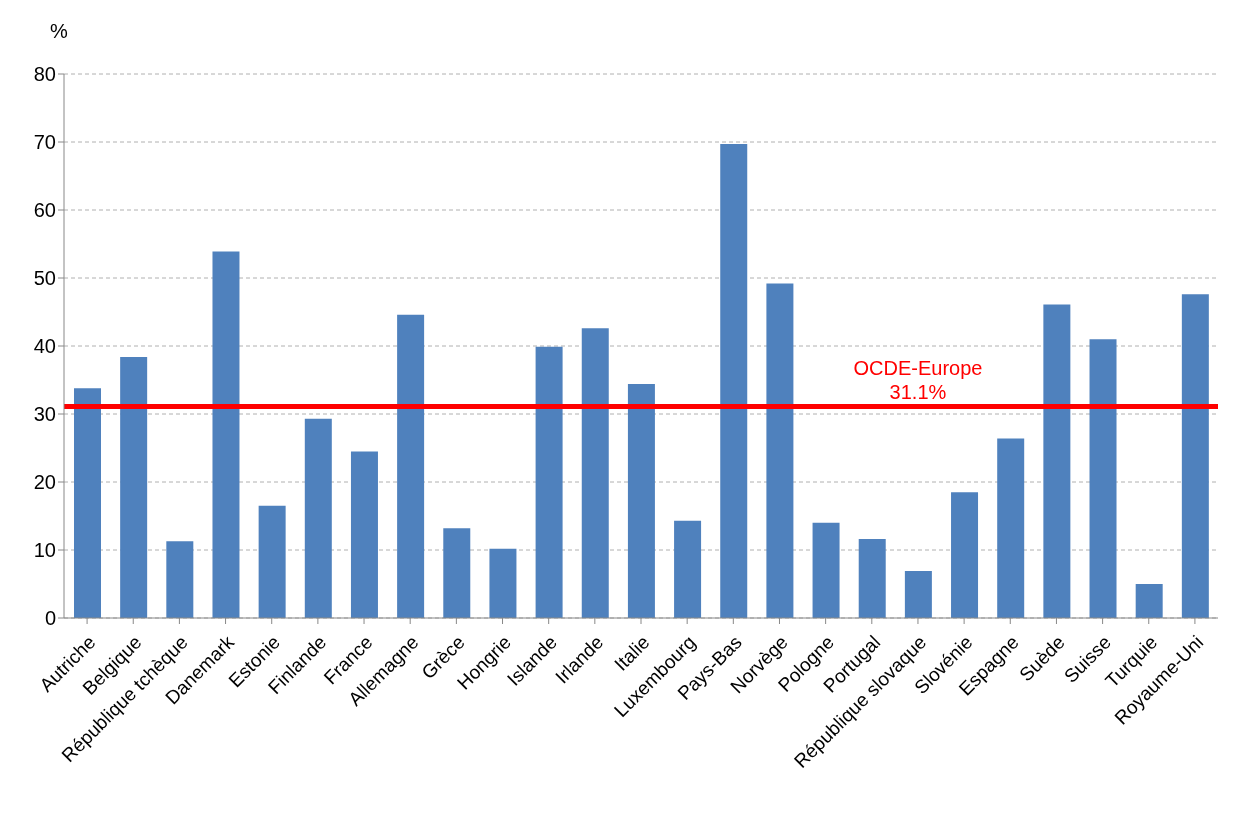  Describe the element at coordinates (44, 278) in the screenshot. I see `y-tick-label: 50` at that location.